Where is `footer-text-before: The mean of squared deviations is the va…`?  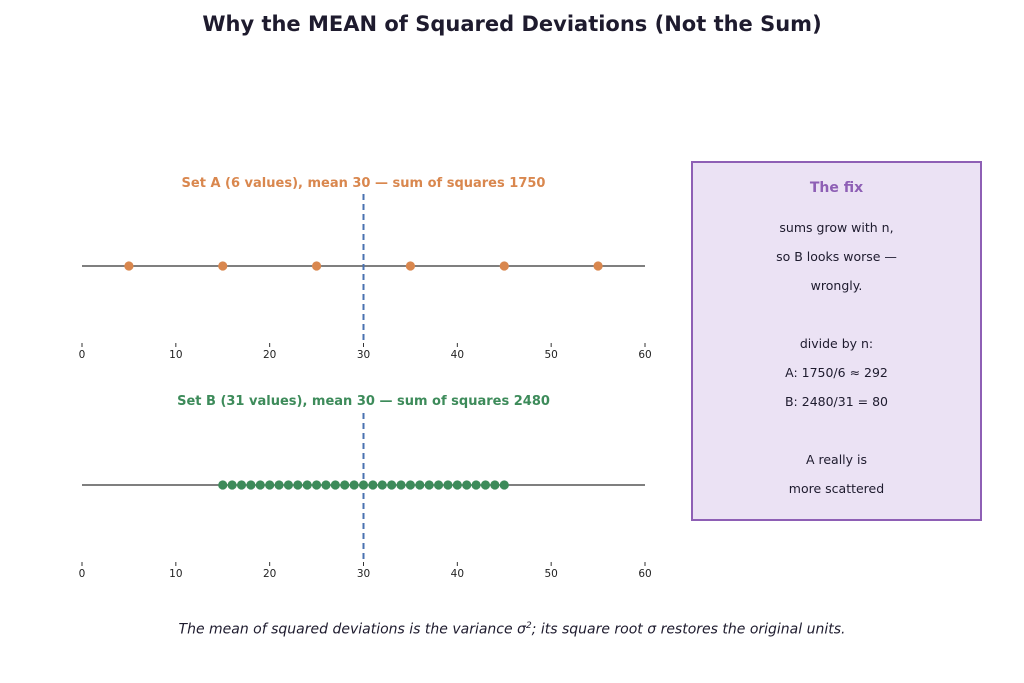
footer-text-before: The mean of squared deviations is the va… is located at coordinates (352, 629).